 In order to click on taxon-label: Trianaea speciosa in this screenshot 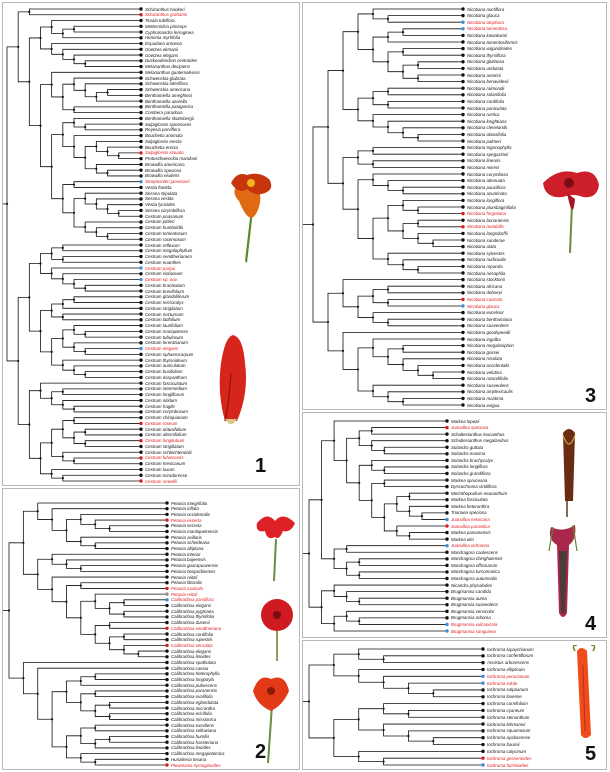, I will do `click(469, 513)`.